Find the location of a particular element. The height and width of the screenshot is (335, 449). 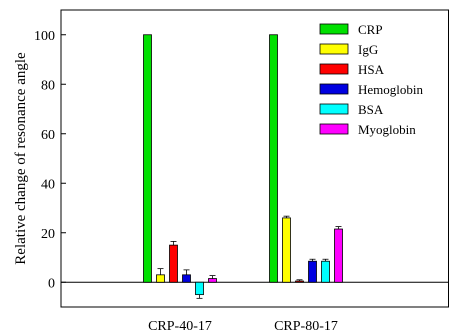

y-tick-label: 0 is located at coordinates (51, 283).